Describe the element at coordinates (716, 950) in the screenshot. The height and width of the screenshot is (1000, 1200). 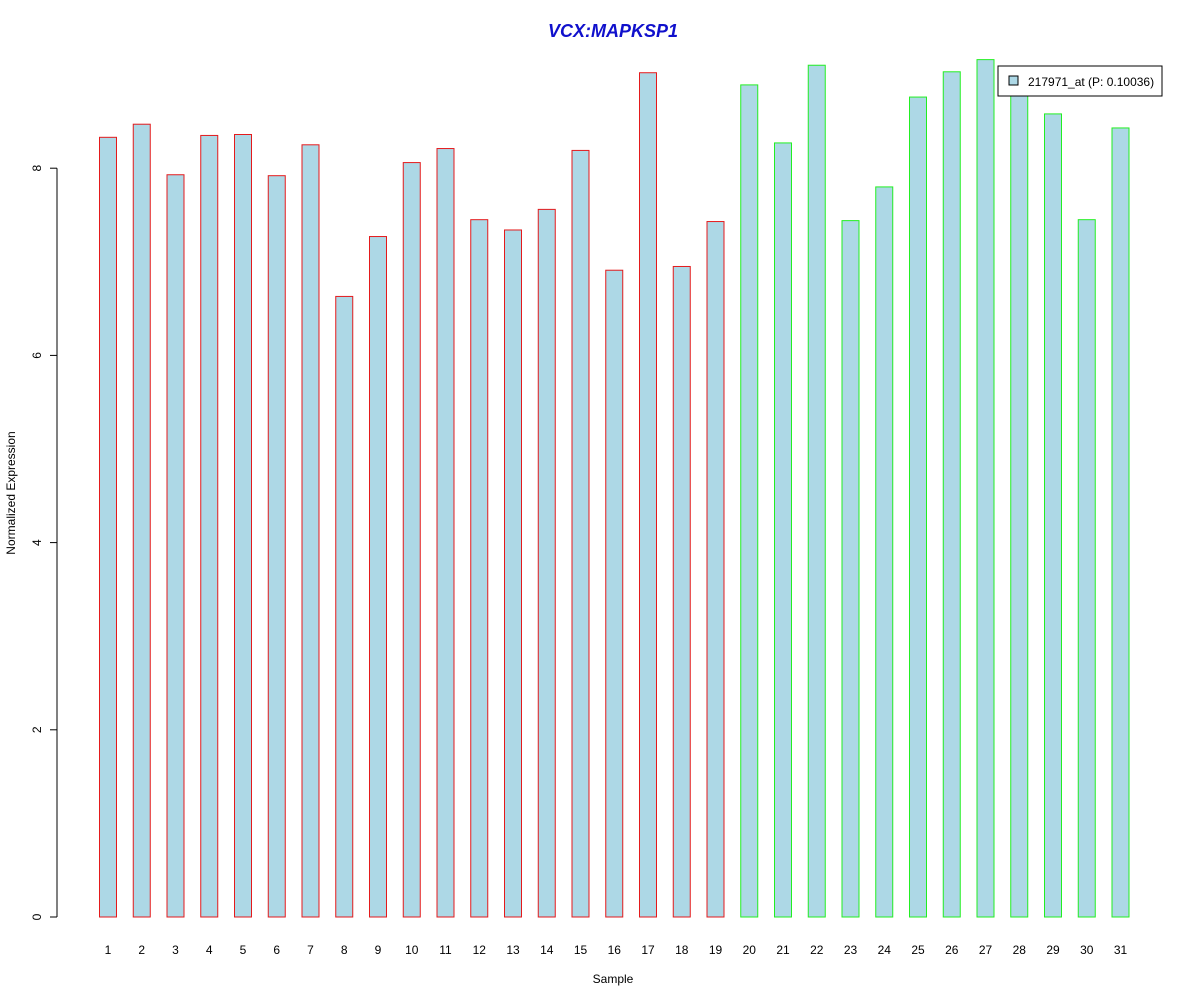
I see `x-tick-label: 19` at that location.